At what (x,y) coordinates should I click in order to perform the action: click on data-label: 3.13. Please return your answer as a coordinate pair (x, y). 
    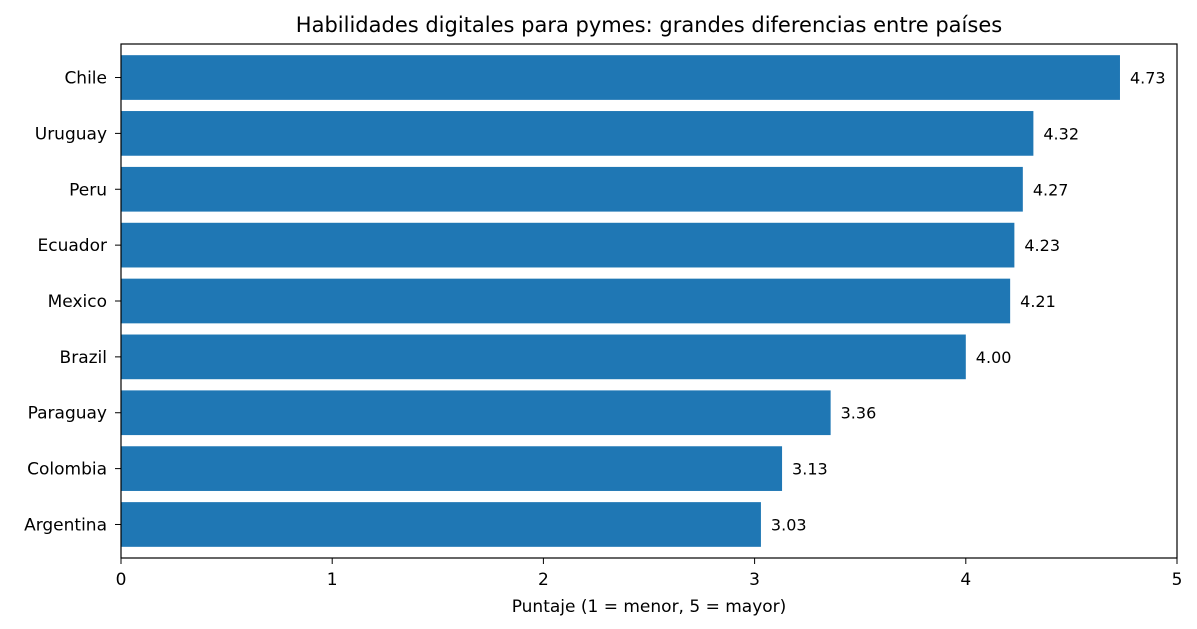
    Looking at the image, I should click on (810, 469).